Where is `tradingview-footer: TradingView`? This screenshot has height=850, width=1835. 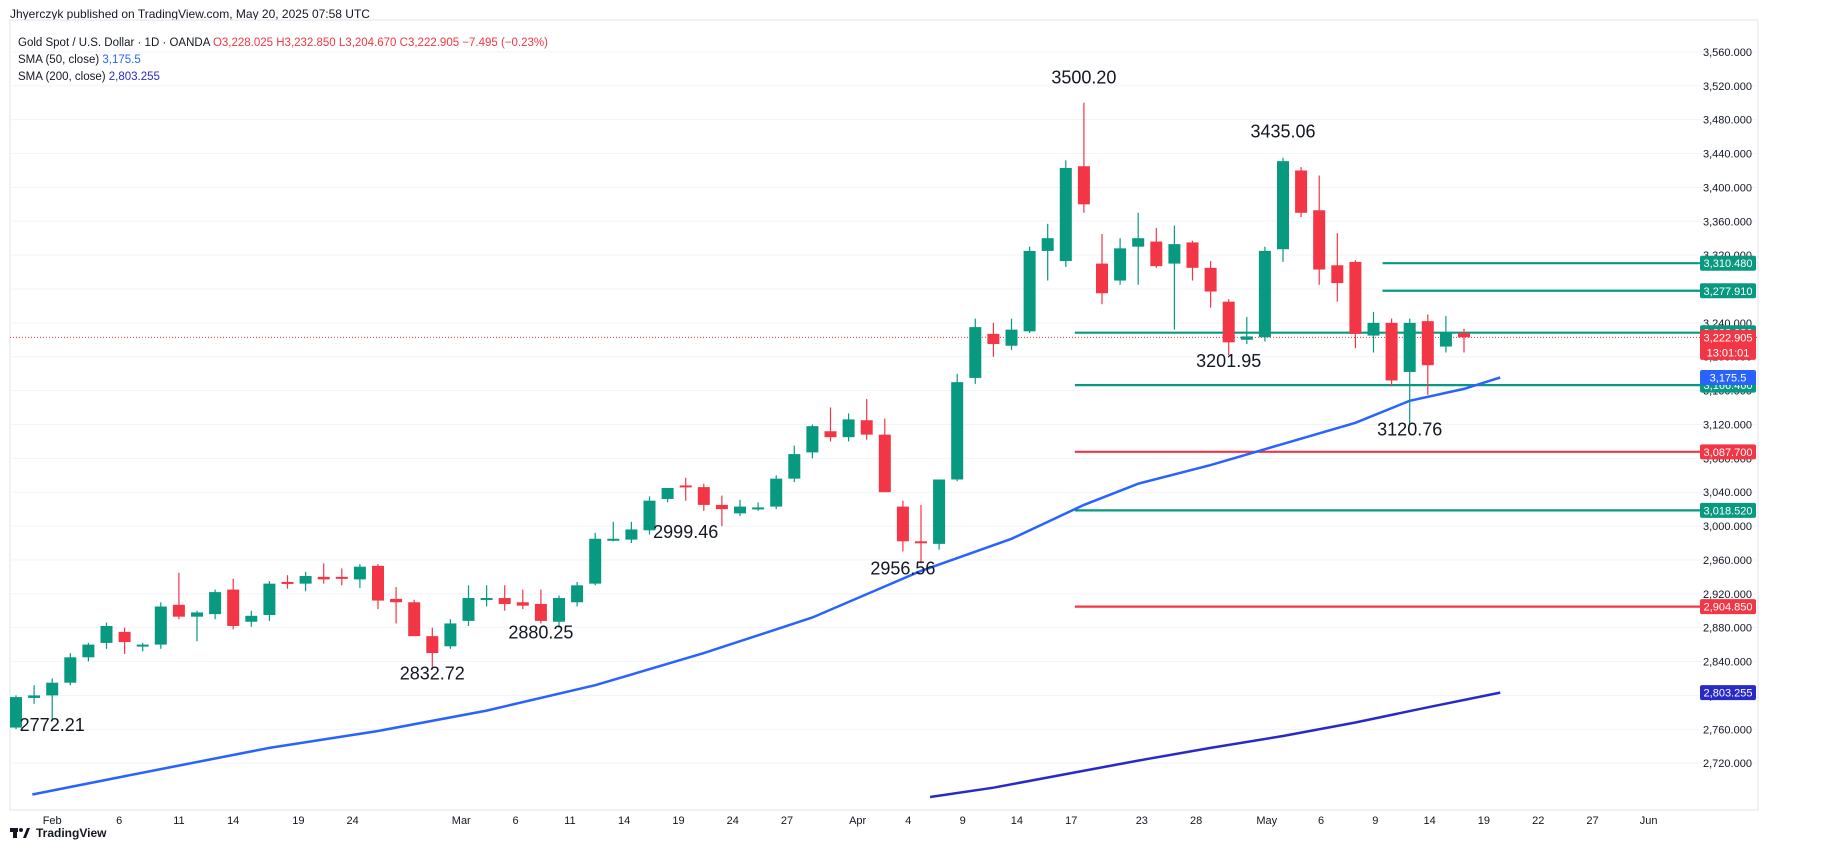 tradingview-footer: TradingView is located at coordinates (58, 833).